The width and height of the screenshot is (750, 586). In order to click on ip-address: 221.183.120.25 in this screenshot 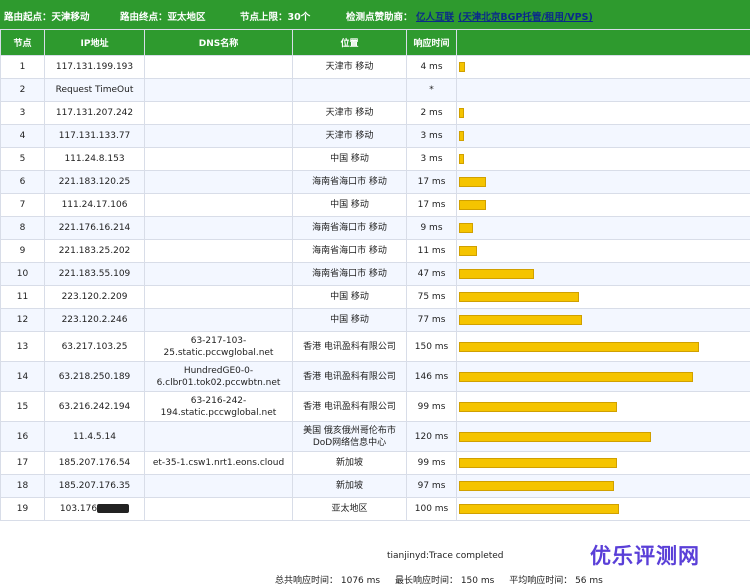, I will do `click(94, 182)`.